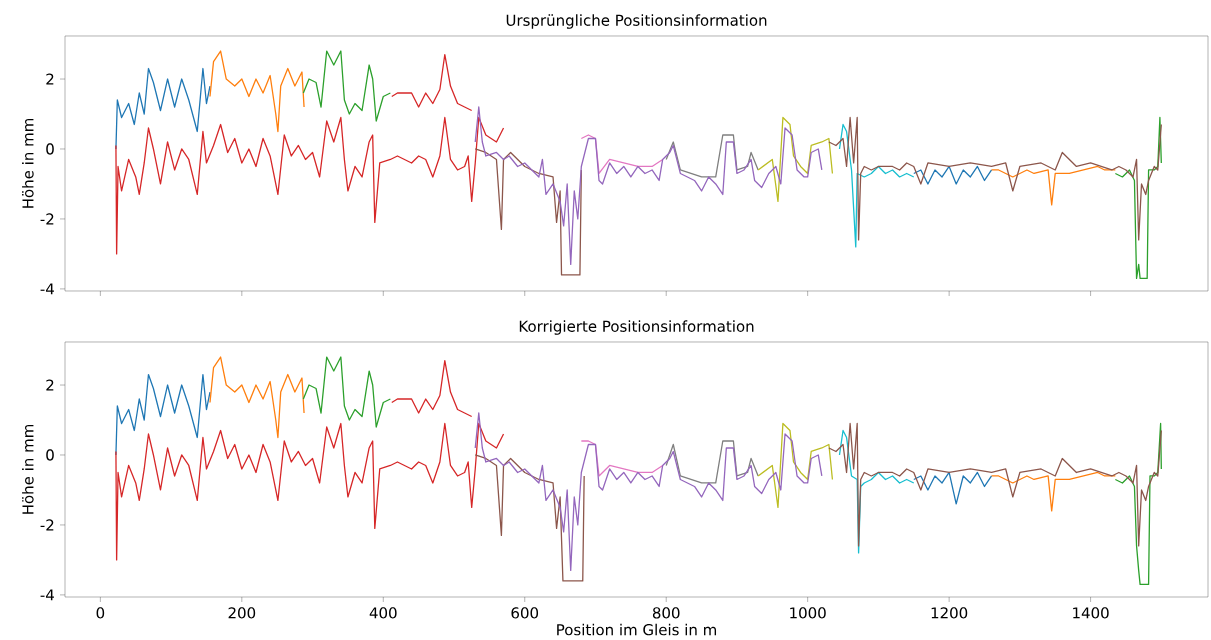 This screenshot has height=640, width=1211. I want to click on x-tick-label: 1000, so click(808, 613).